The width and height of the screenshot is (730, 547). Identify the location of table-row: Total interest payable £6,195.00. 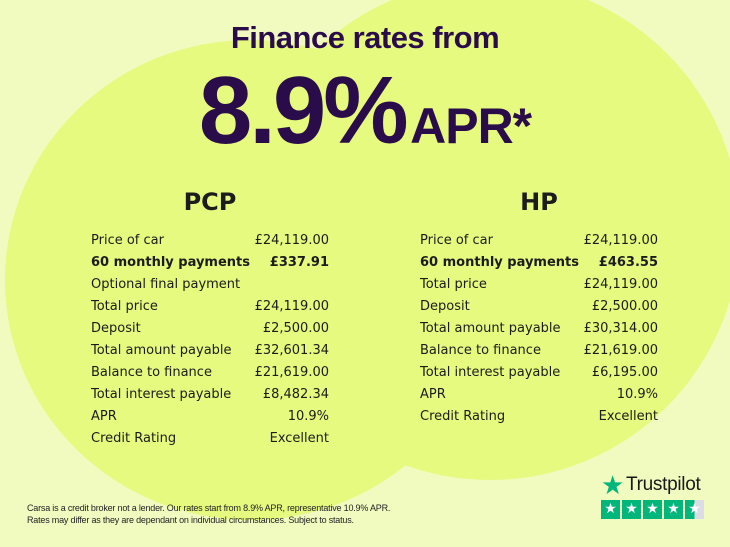
(539, 373).